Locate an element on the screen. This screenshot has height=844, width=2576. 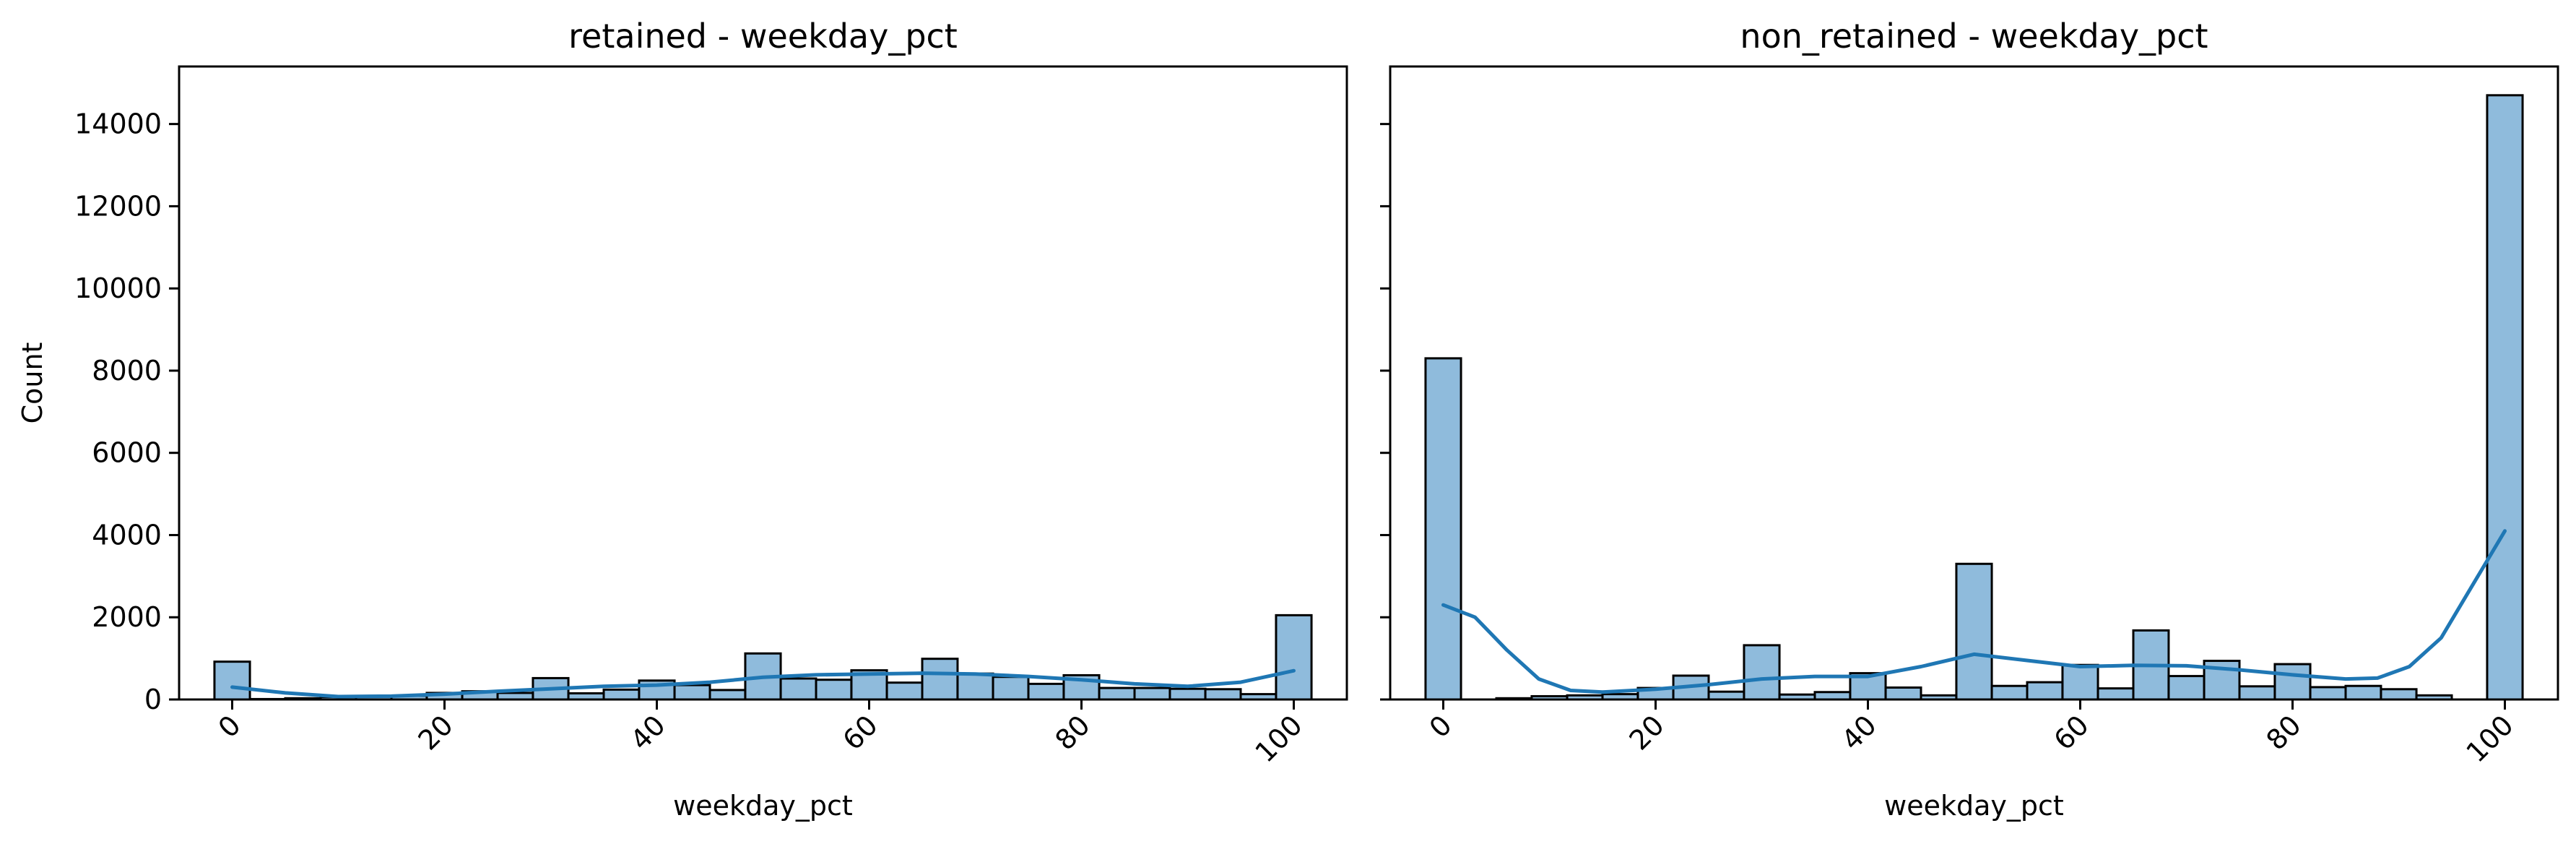
y-tick-label: 10000 is located at coordinates (118, 288).